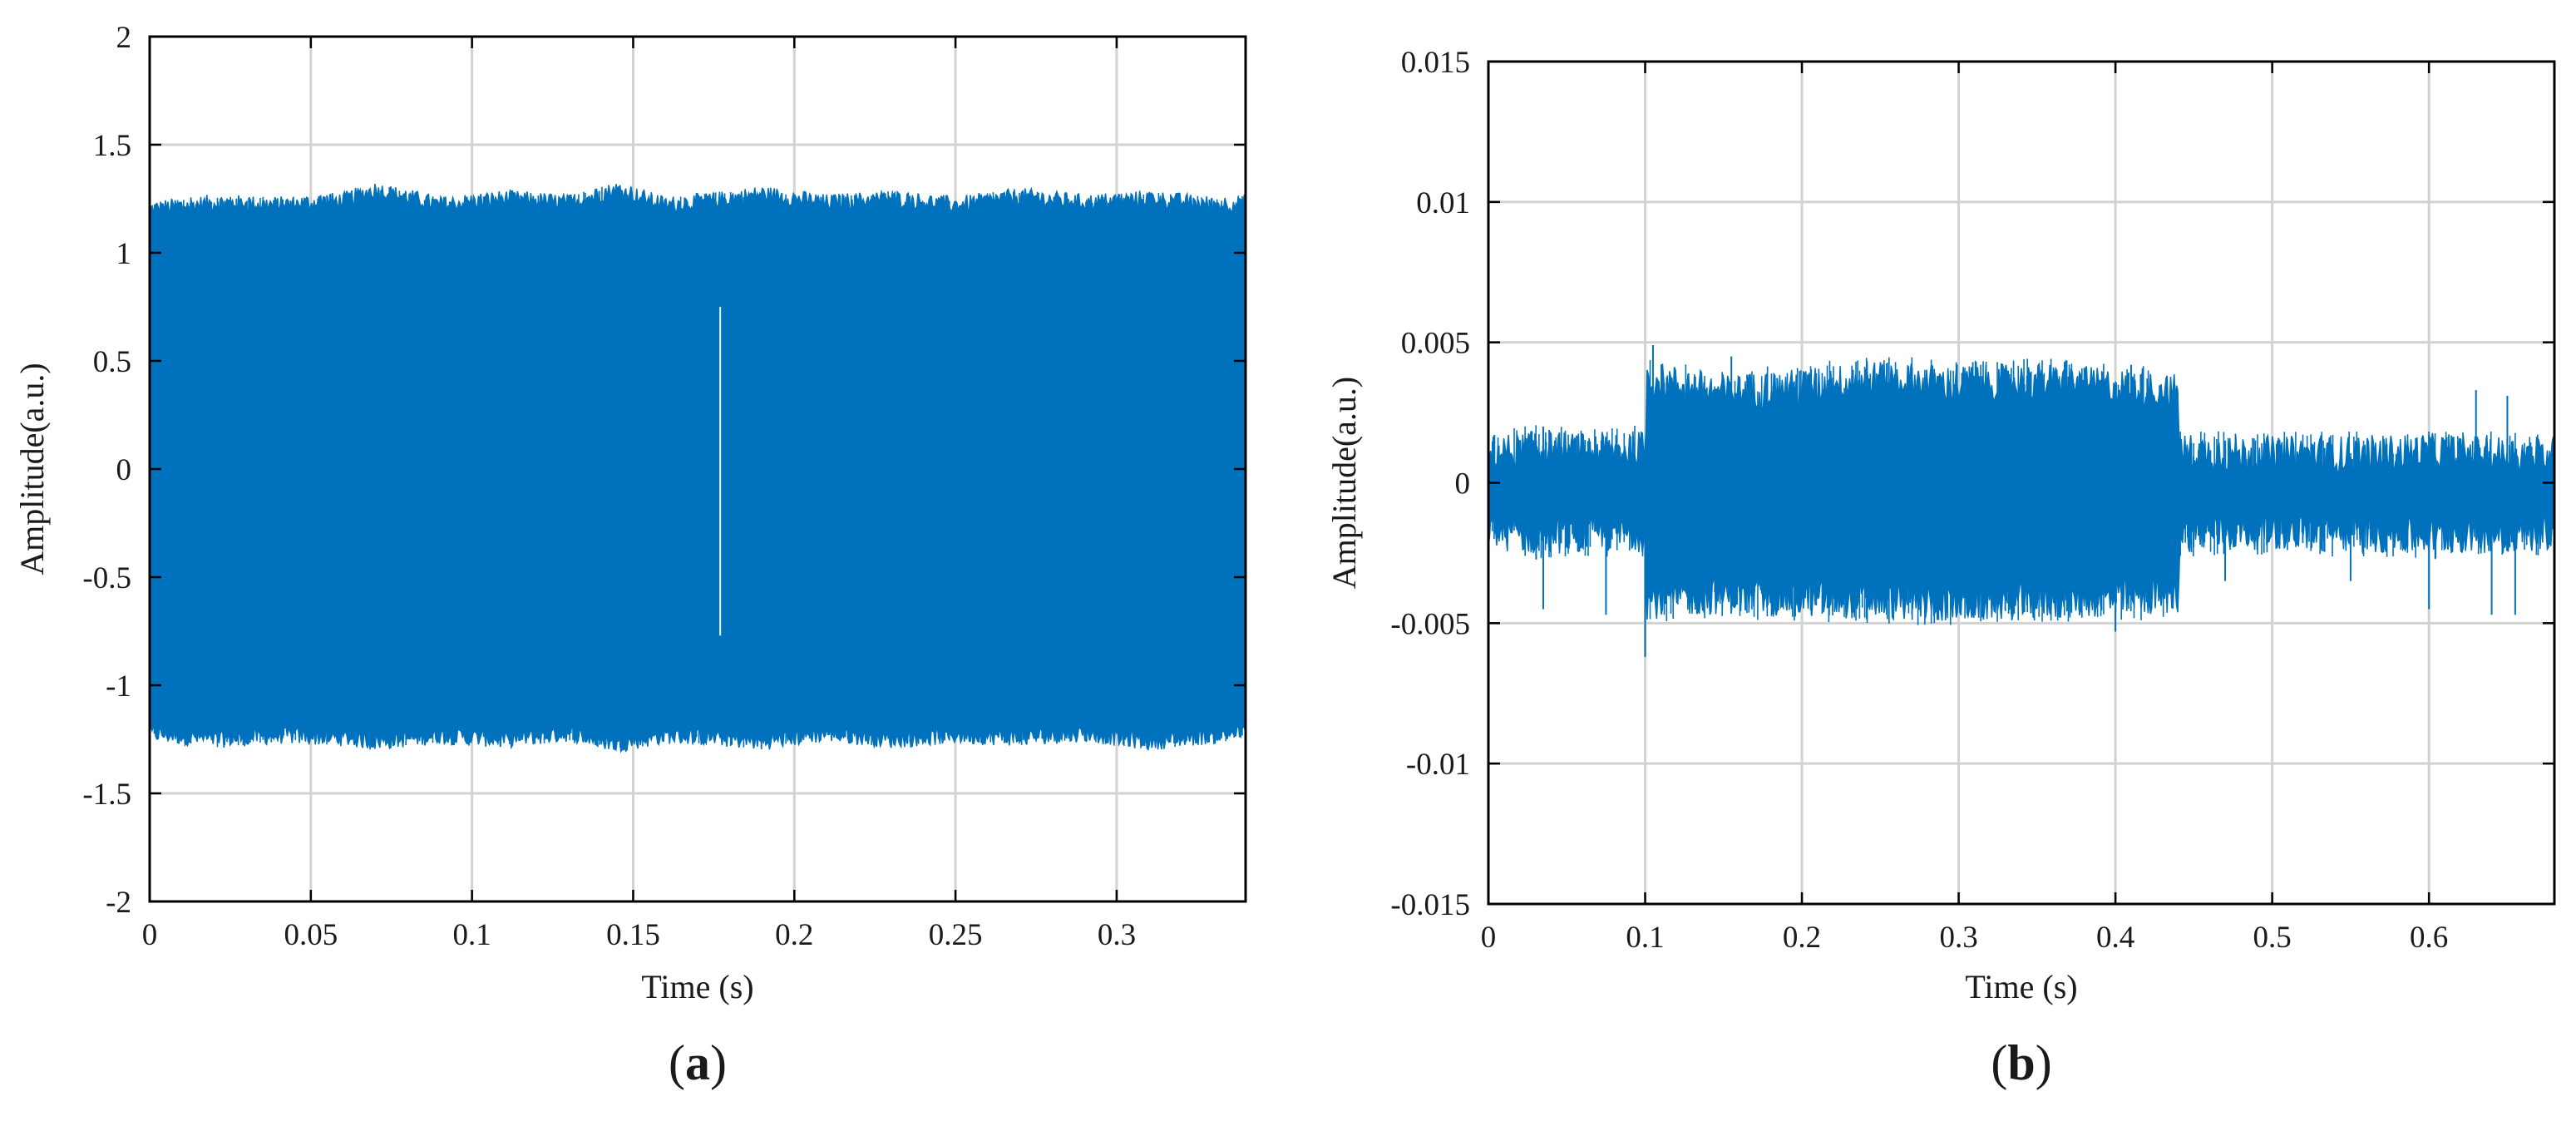 The image size is (2576, 1126). What do you see at coordinates (1435, 344) in the screenshot?
I see `y-tick-label-b-2: 0.005` at bounding box center [1435, 344].